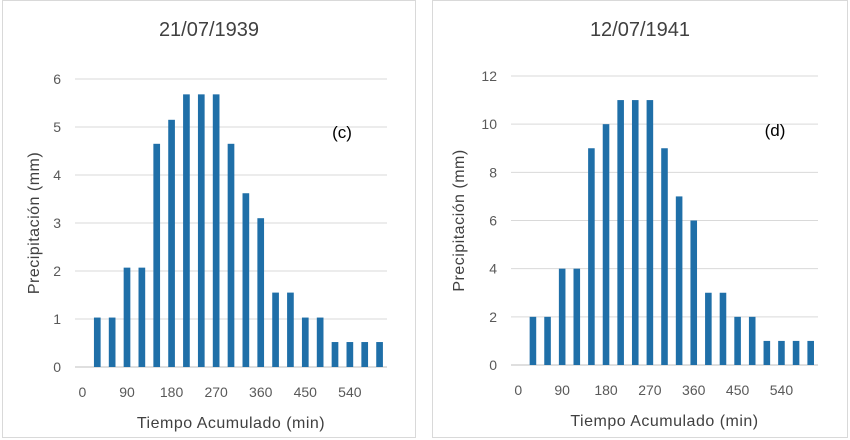 The width and height of the screenshot is (850, 440). Describe the element at coordinates (640, 30) in the screenshot. I see `chart-title: 12/07/1941` at that location.